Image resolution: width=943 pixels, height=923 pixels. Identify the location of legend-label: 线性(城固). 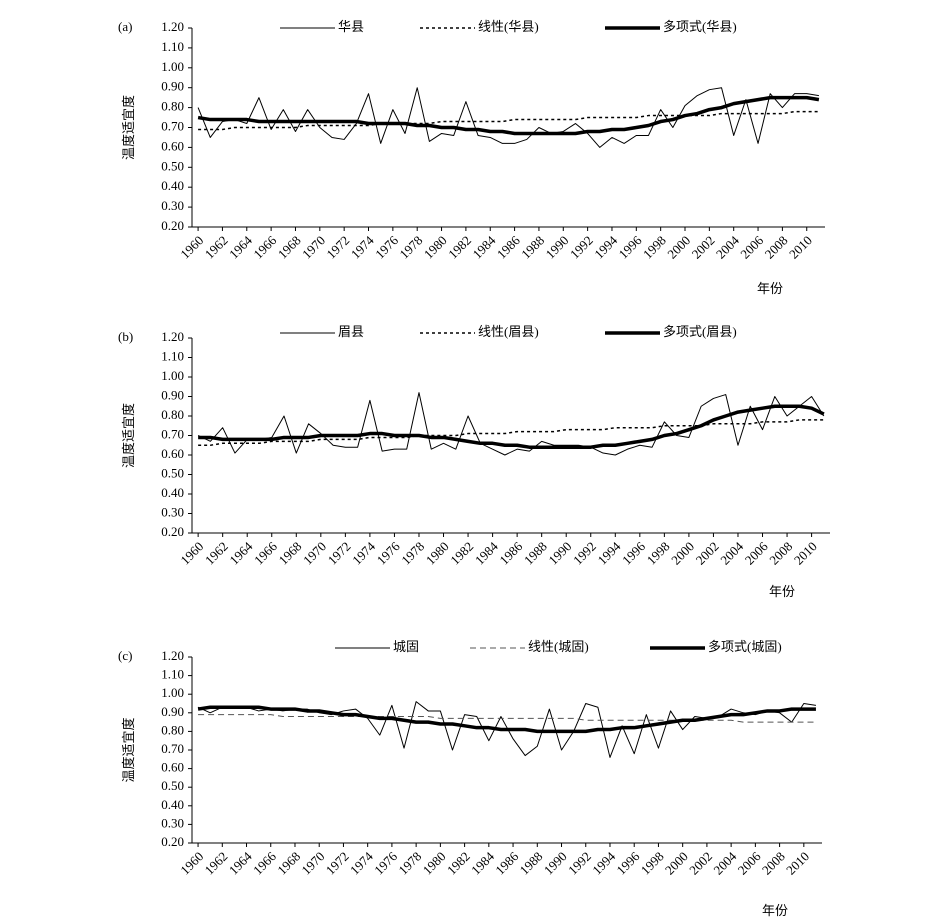
(558, 646).